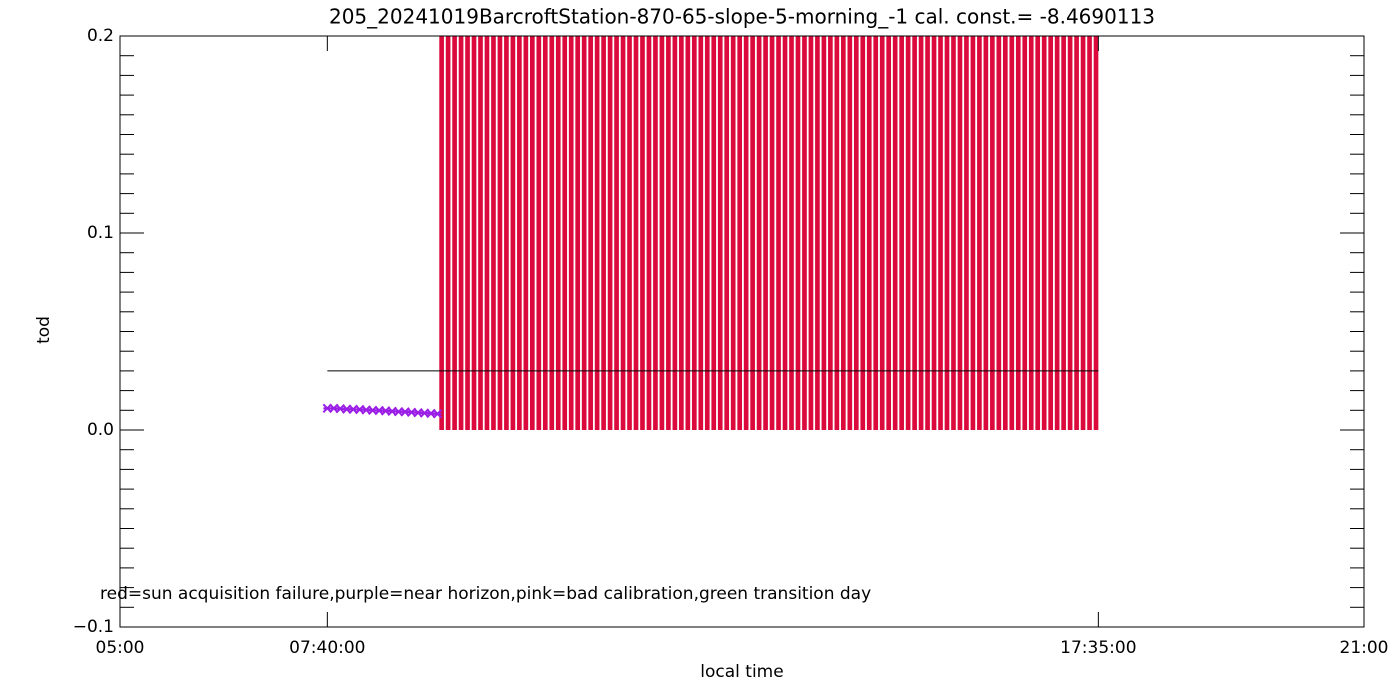  What do you see at coordinates (100, 233) in the screenshot?
I see `y-tick-label: 0.1` at bounding box center [100, 233].